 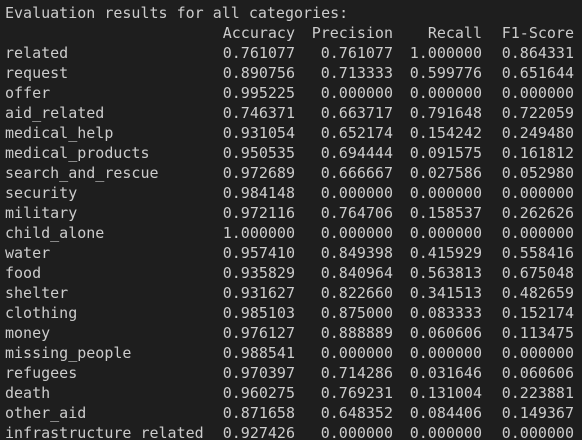 I want to click on category-name: related, so click(x=37, y=53).